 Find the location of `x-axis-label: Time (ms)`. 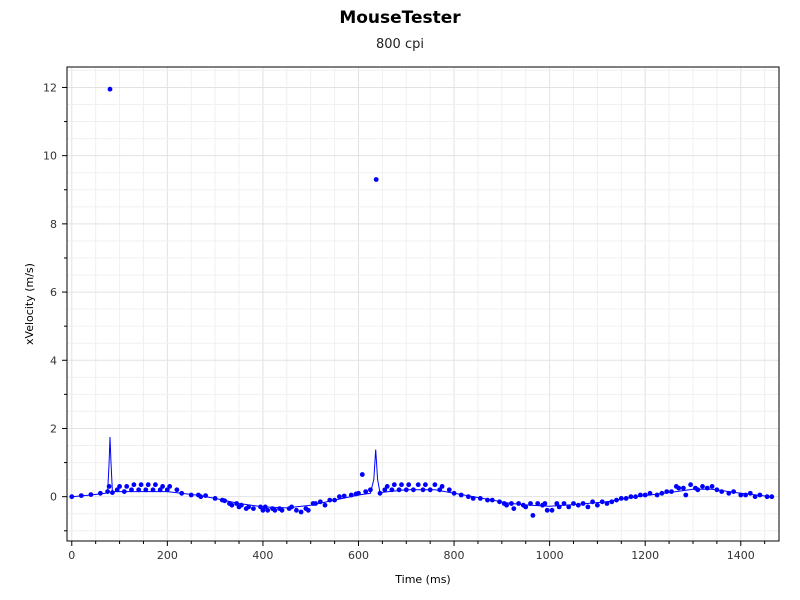

x-axis-label: Time (ms) is located at coordinates (422, 579).